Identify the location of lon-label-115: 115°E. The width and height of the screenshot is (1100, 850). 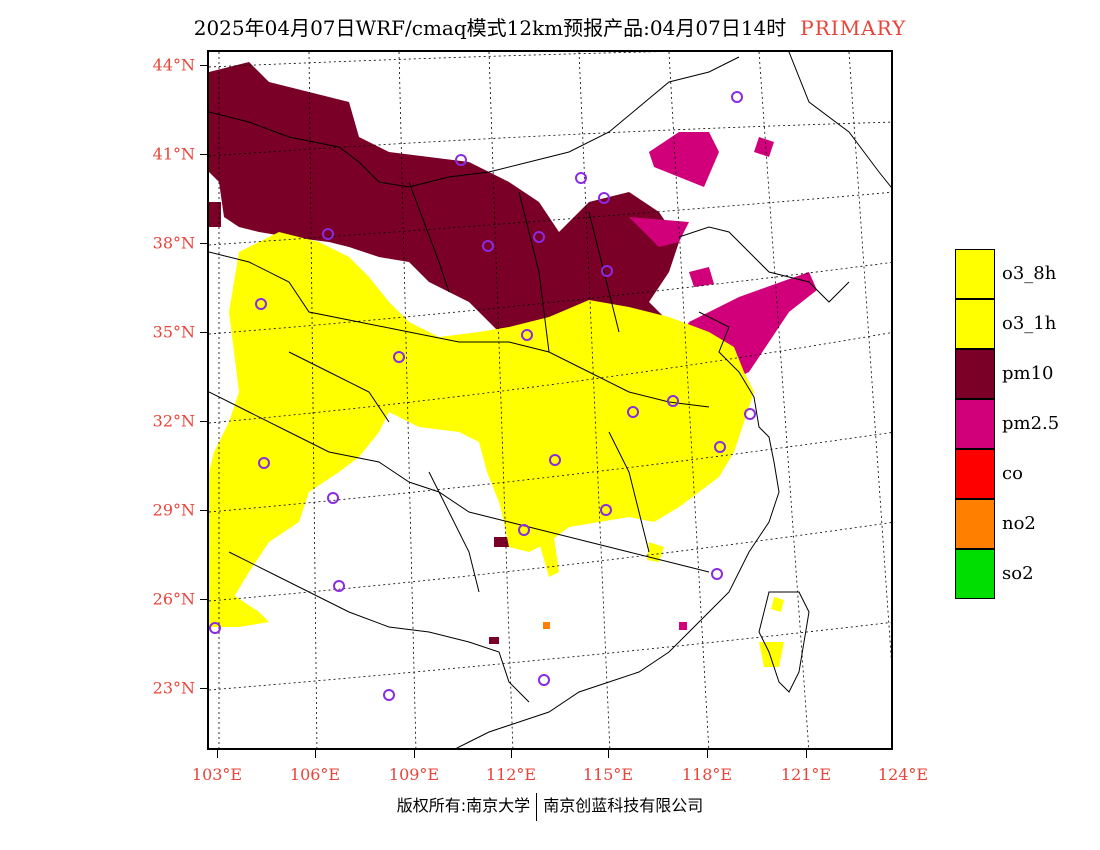
(608, 774).